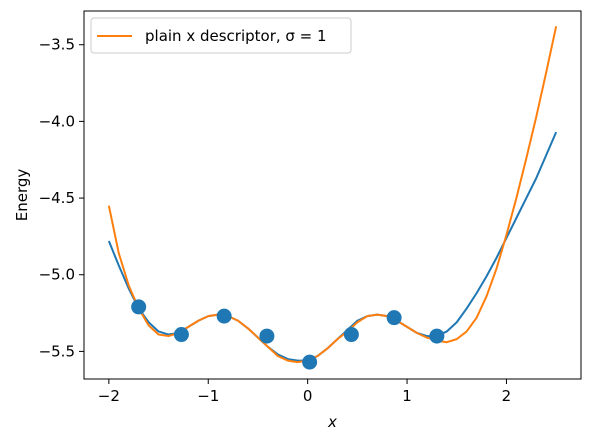 Image resolution: width=589 pixels, height=440 pixels. What do you see at coordinates (57, 121) in the screenshot?
I see `y-tick-label: −4.0` at bounding box center [57, 121].